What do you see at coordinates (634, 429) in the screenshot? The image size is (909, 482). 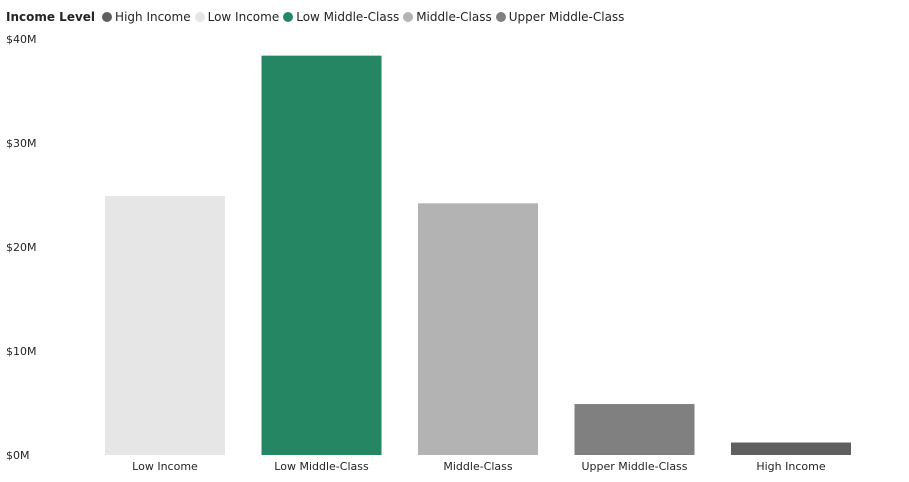 I see `bar-upper-middle-class` at bounding box center [634, 429].